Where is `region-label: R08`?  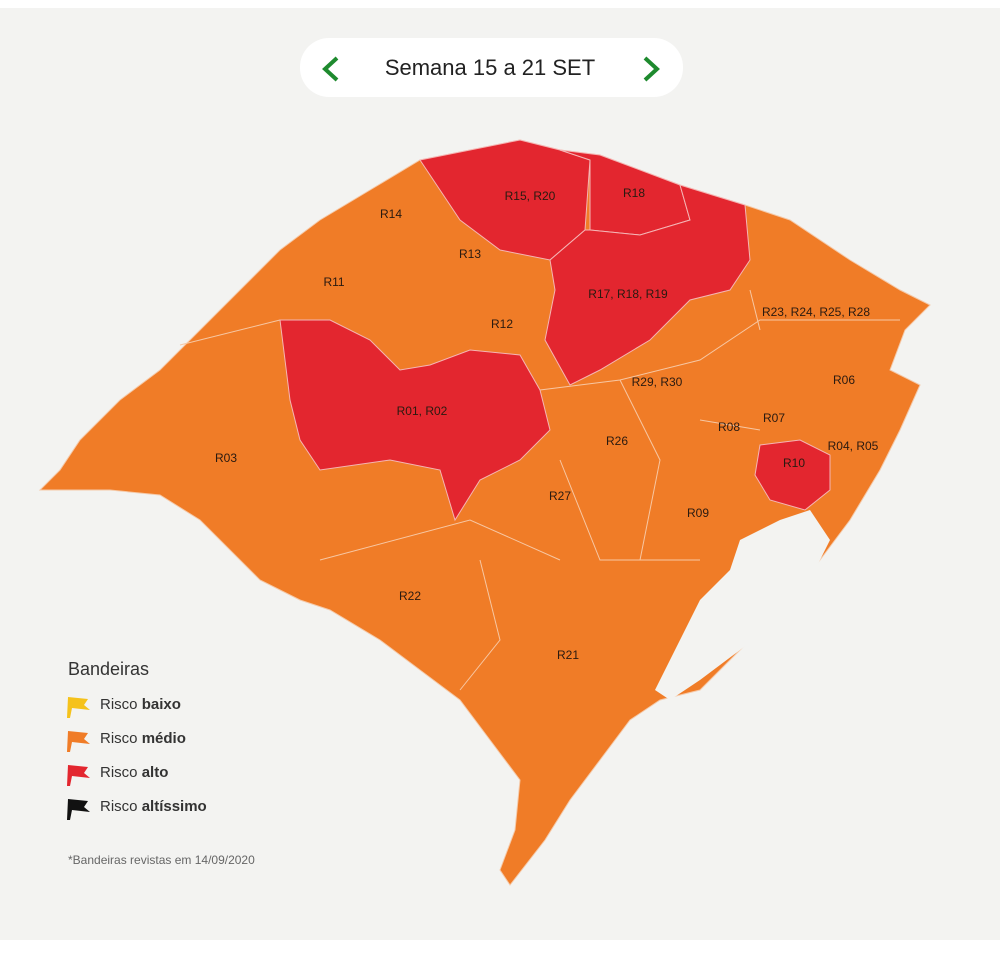 region-label: R08 is located at coordinates (729, 427).